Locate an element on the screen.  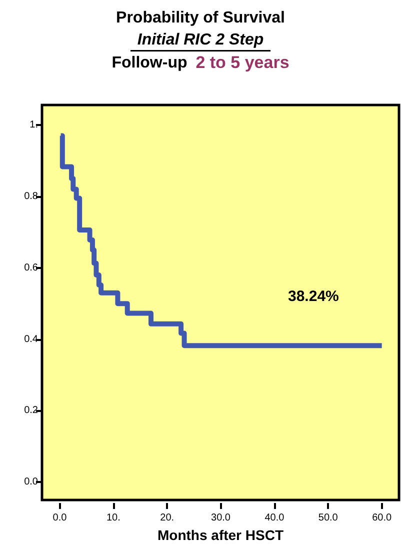
x-axis-title: Months after HSCT is located at coordinates (221, 534).